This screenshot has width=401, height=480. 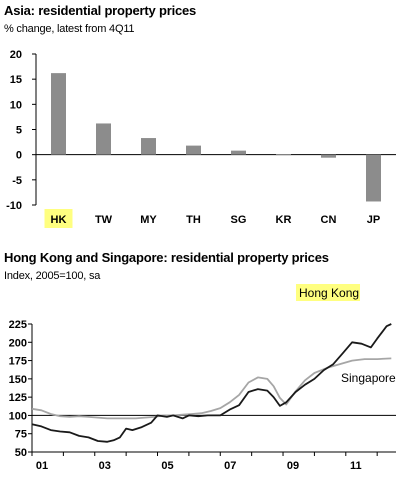 I want to click on category-label-th: TH, so click(x=193, y=220).